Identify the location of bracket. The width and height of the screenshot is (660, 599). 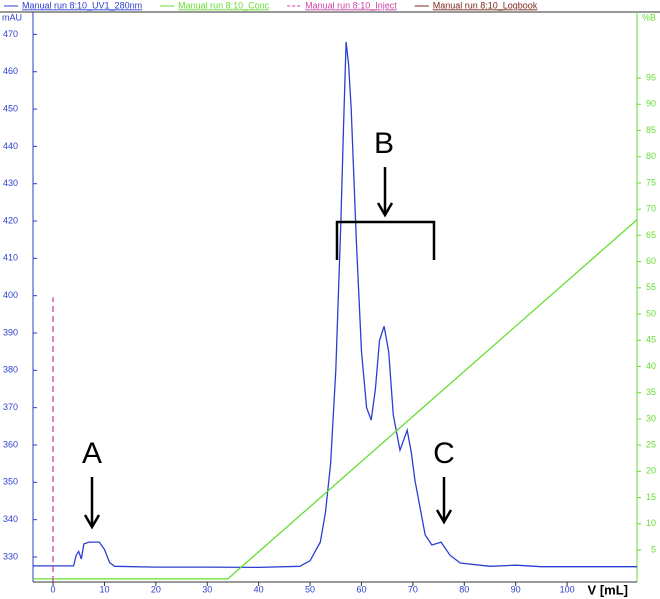
(385, 240).